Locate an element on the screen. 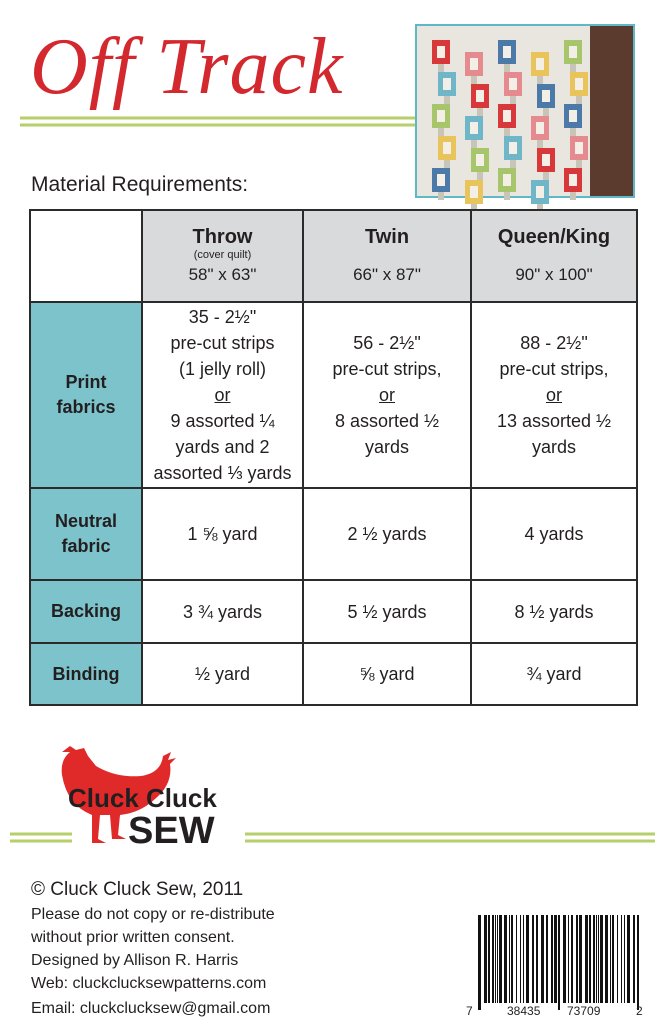  line: 35 - 2½" is located at coordinates (222, 317).